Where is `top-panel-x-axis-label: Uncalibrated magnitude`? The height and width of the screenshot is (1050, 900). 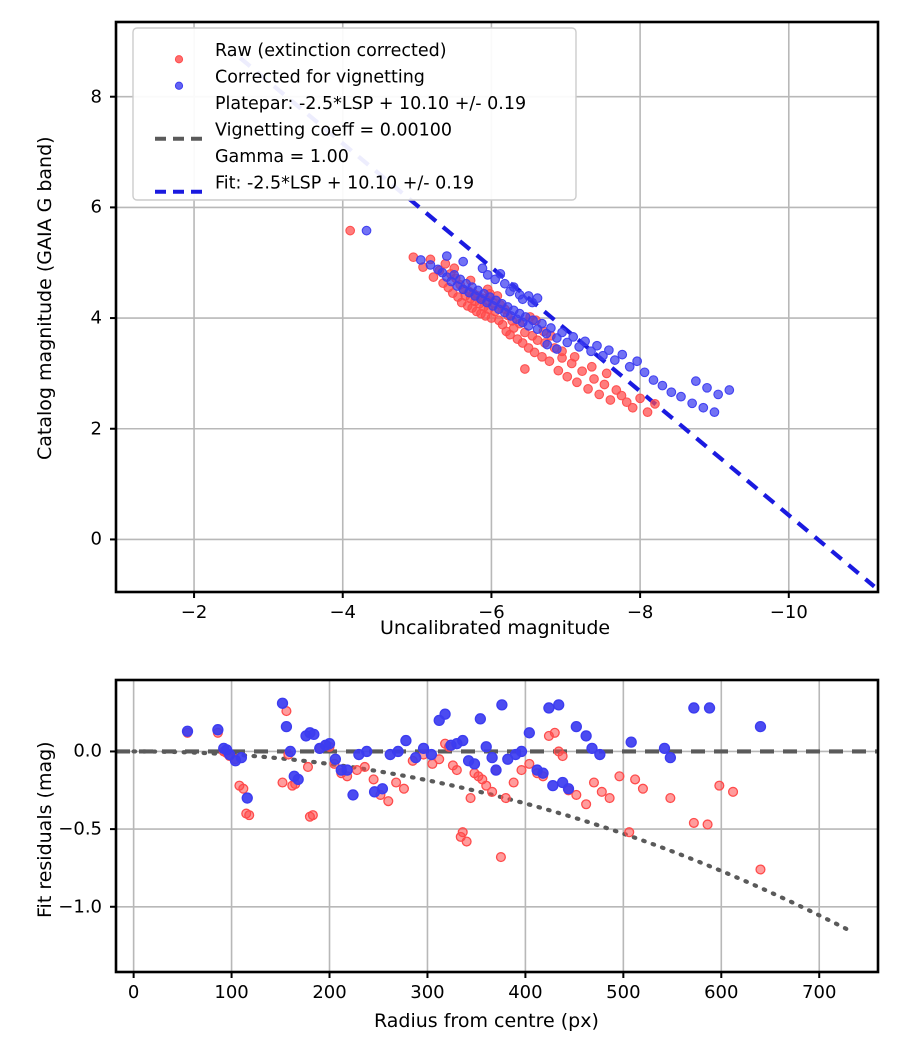
top-panel-x-axis-label: Uncalibrated magnitude is located at coordinates (495, 628).